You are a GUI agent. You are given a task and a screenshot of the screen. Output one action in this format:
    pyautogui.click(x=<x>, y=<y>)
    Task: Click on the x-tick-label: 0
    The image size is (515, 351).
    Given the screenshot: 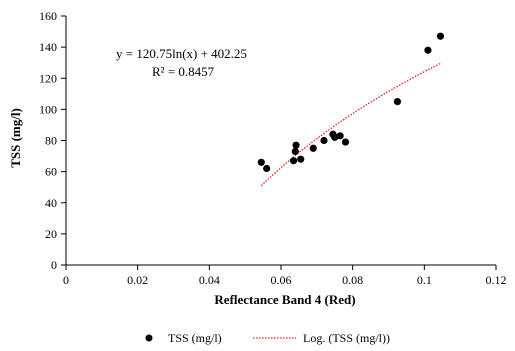 What is the action you would take?
    pyautogui.click(x=66, y=280)
    